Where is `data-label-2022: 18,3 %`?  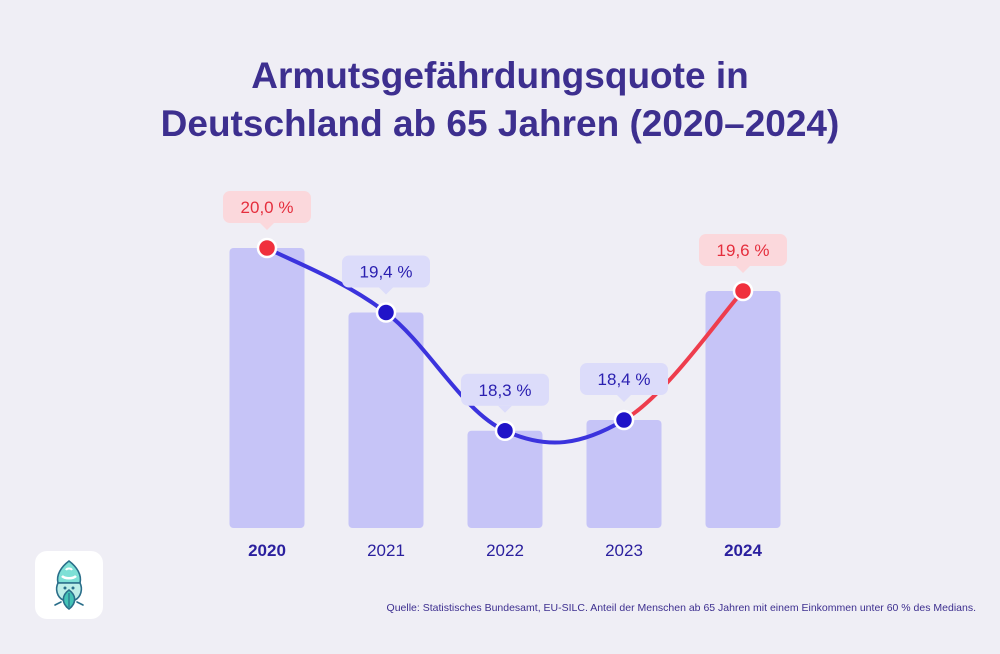
data-label-2022: 18,3 % is located at coordinates (505, 393).